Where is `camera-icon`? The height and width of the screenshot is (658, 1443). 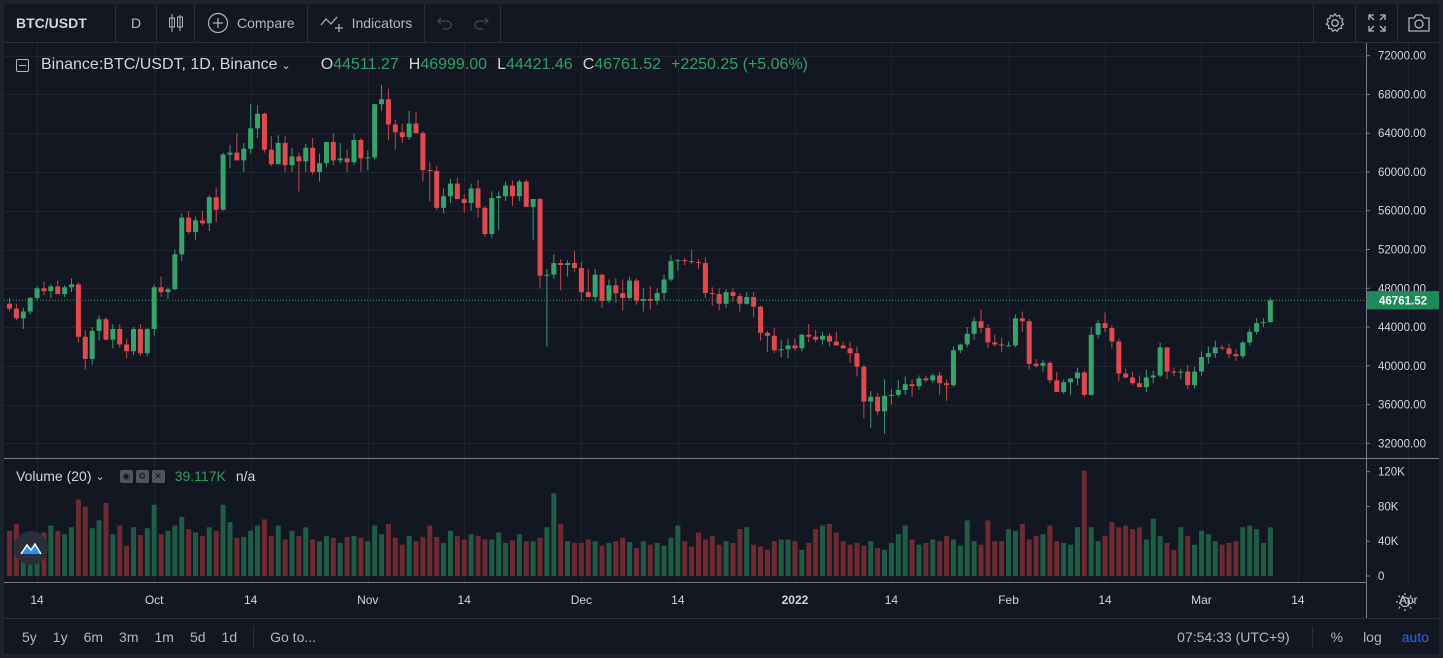
camera-icon is located at coordinates (1418, 23).